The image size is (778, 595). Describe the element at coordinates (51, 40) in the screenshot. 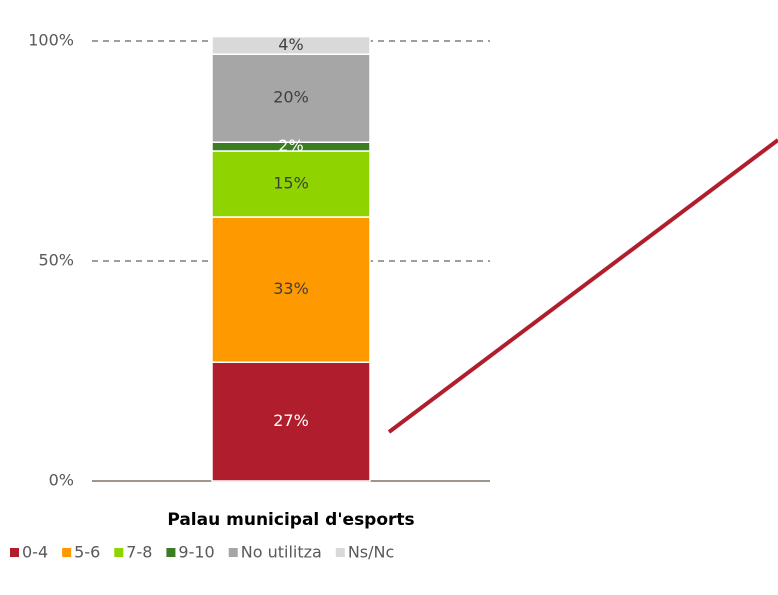

I see `y-tick-label: 100%` at that location.